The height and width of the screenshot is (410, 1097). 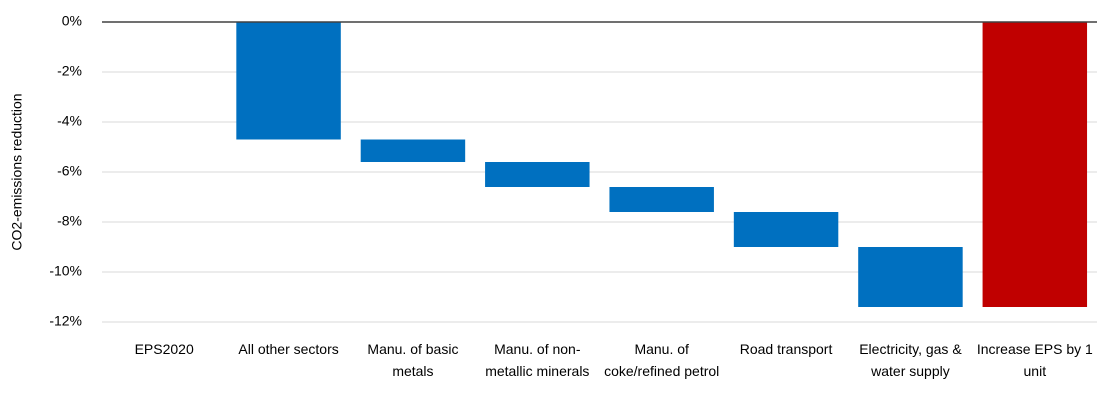 What do you see at coordinates (164, 349) in the screenshot?
I see `x-tick-label: EPS2020` at bounding box center [164, 349].